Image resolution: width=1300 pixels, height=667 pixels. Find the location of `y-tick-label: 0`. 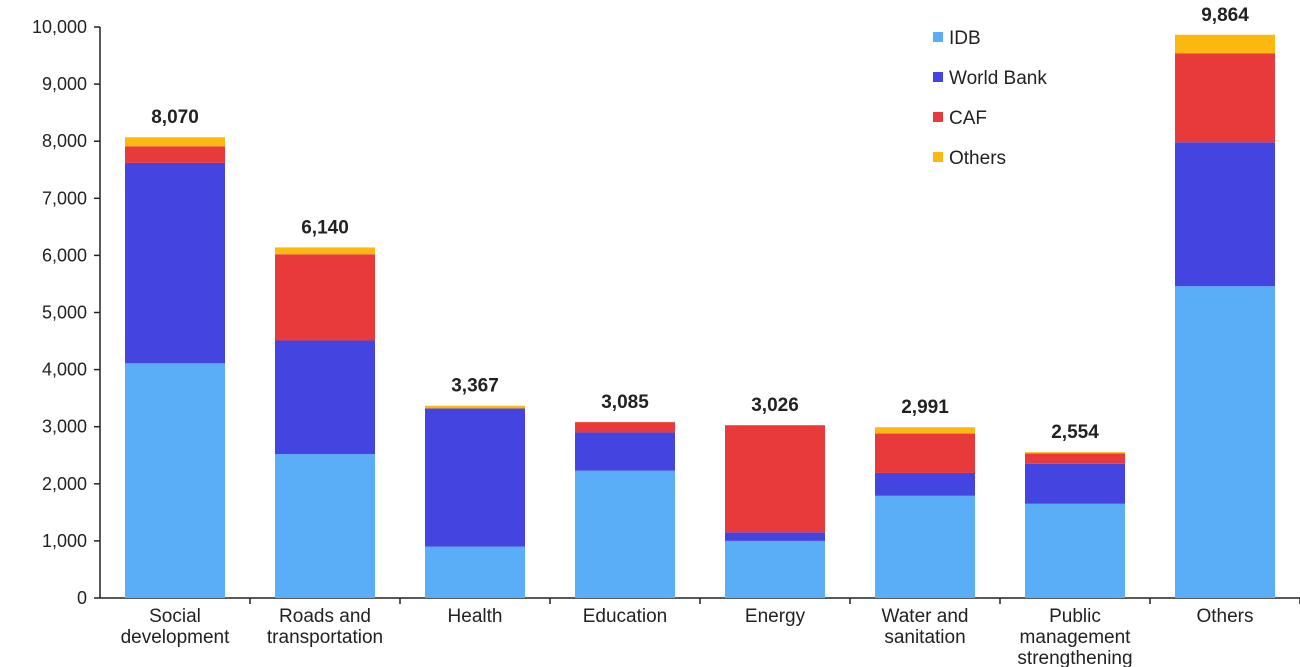

y-tick-label: 0 is located at coordinates (82, 598).